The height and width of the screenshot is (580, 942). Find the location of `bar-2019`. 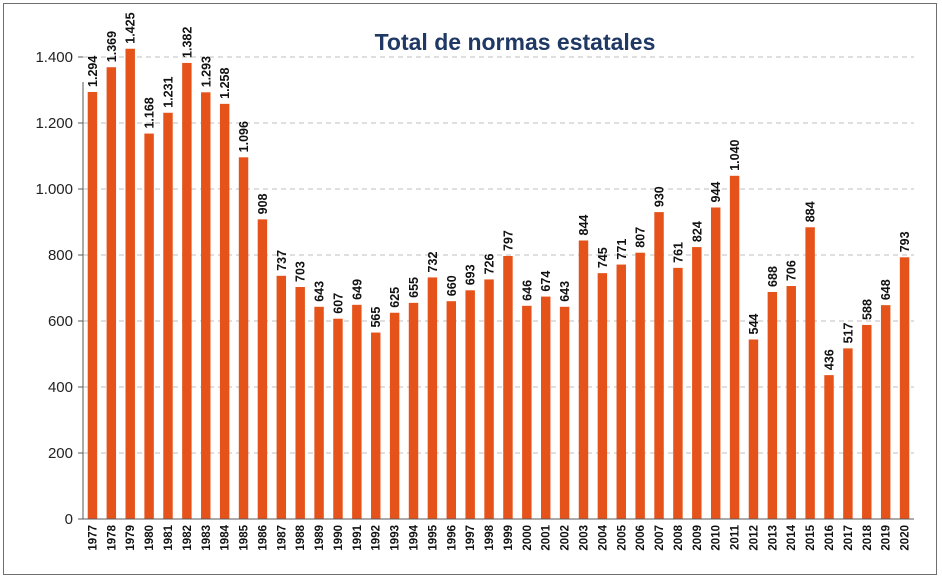

bar-2019 is located at coordinates (885, 412).